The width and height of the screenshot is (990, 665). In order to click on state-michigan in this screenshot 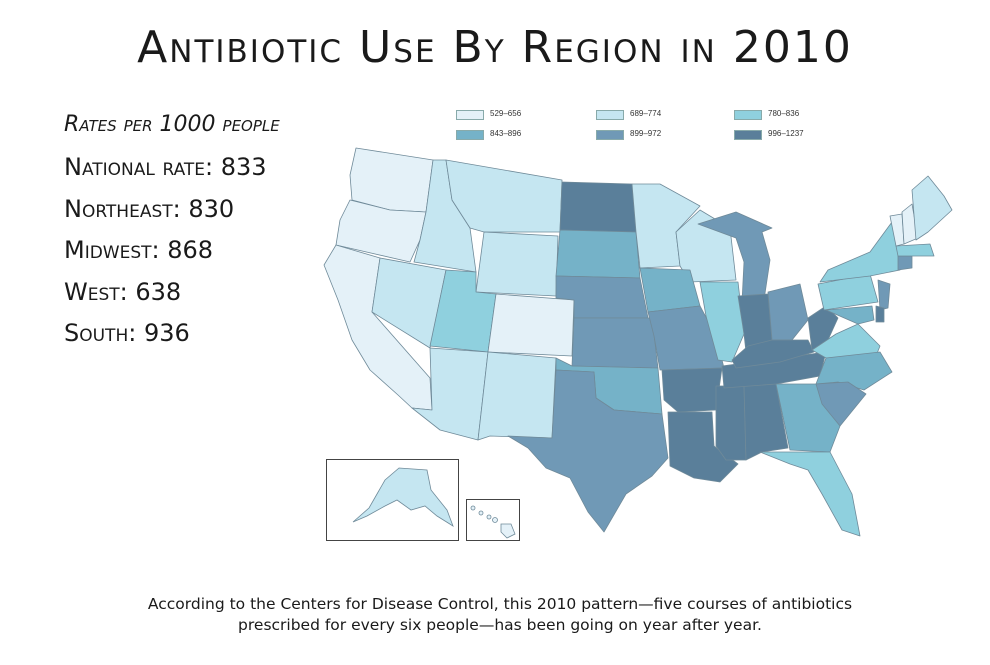, I will do `click(735, 257)`.